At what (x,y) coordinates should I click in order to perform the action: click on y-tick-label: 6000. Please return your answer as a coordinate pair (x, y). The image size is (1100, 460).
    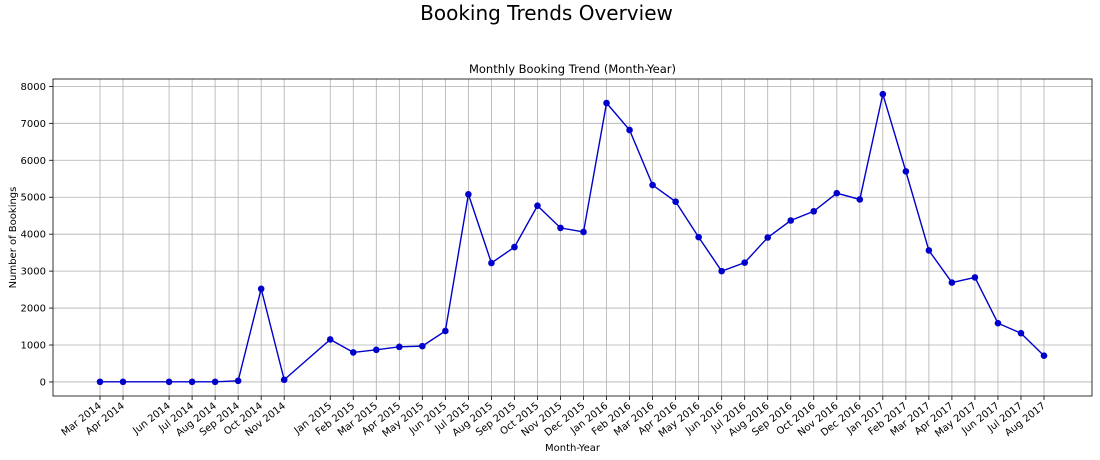
    Looking at the image, I should click on (33, 161).